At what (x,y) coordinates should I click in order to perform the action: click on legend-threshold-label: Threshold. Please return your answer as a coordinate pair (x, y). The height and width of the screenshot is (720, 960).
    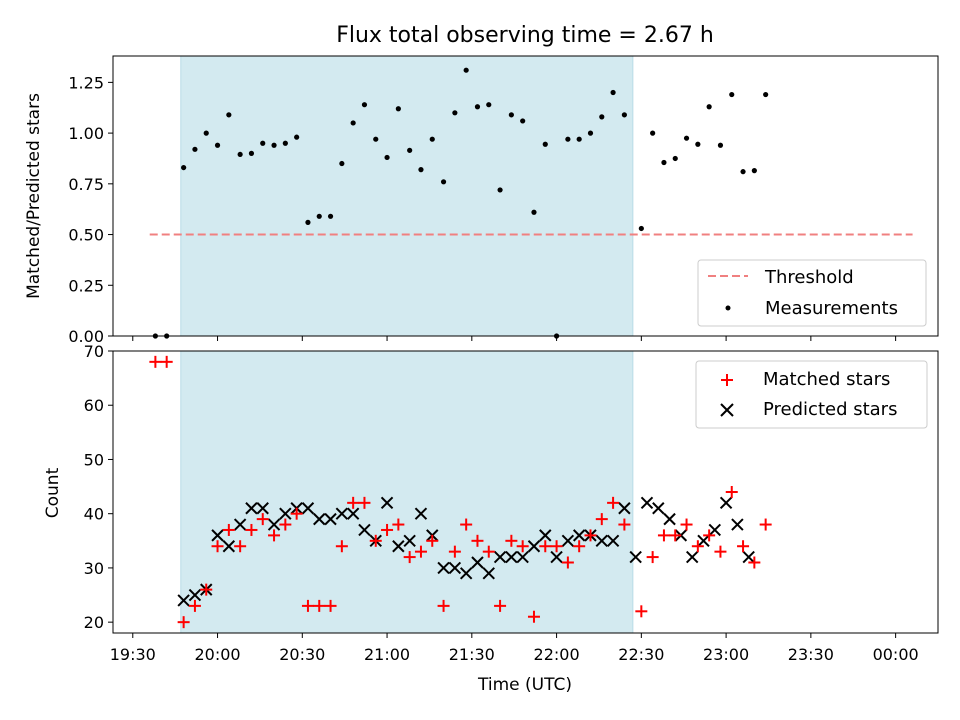
    Looking at the image, I should click on (809, 277).